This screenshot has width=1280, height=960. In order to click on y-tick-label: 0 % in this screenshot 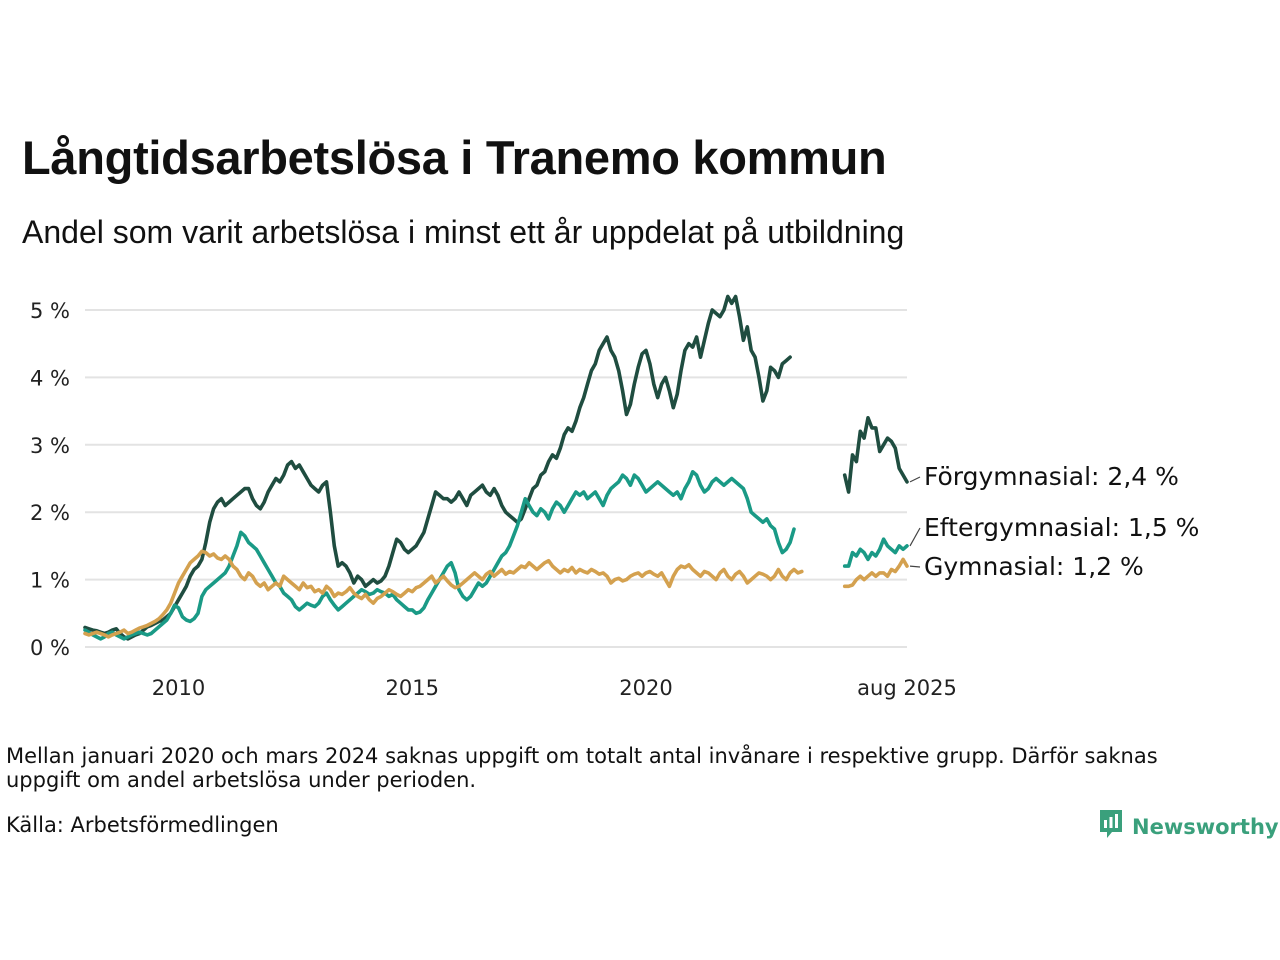, I will do `click(50, 648)`.